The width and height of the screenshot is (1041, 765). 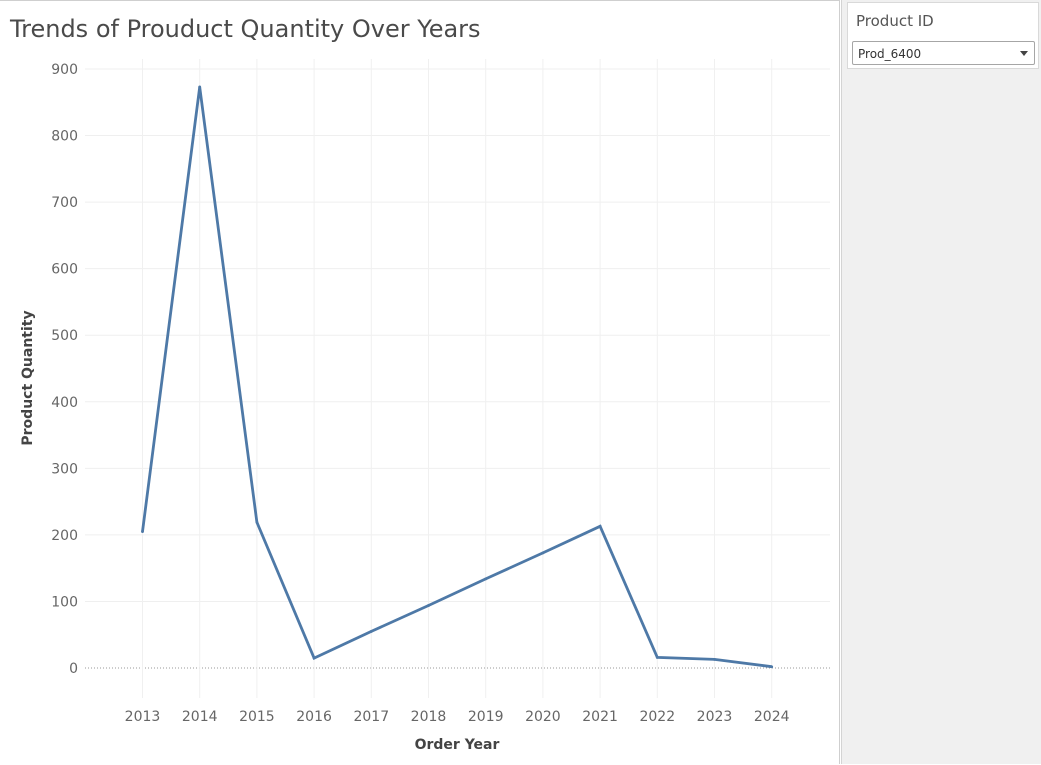 I want to click on x-tick-label: 2023, so click(x=715, y=717).